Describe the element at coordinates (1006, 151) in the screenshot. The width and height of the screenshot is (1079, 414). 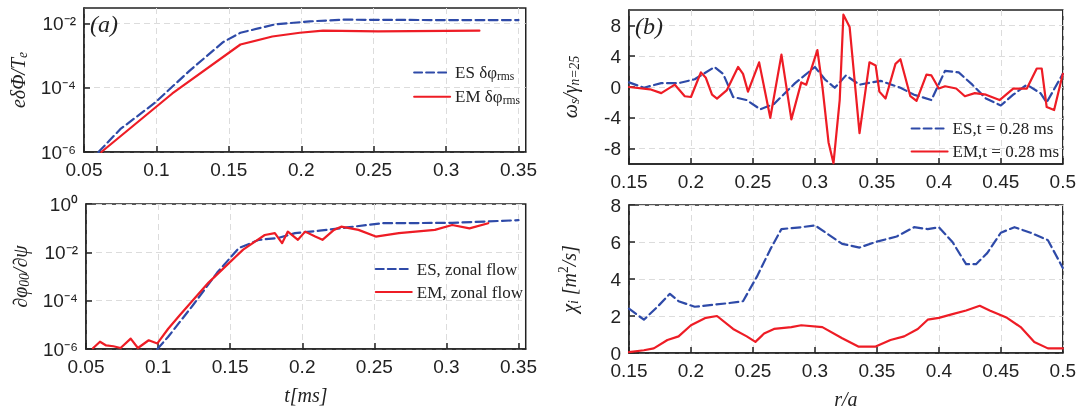
I see `legend-label: EM,t = 0.28 ms` at that location.